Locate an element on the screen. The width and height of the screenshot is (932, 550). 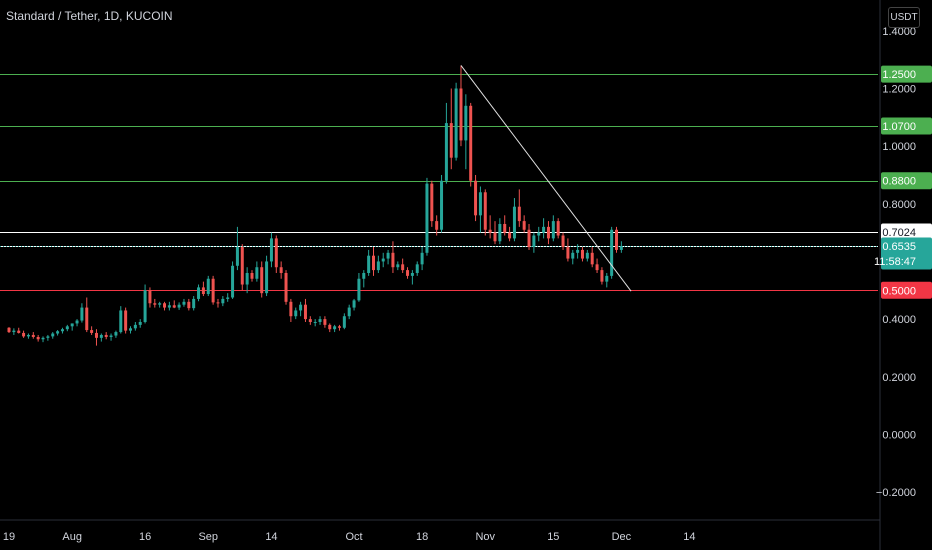
x-tick-label: 19 is located at coordinates (9, 537).